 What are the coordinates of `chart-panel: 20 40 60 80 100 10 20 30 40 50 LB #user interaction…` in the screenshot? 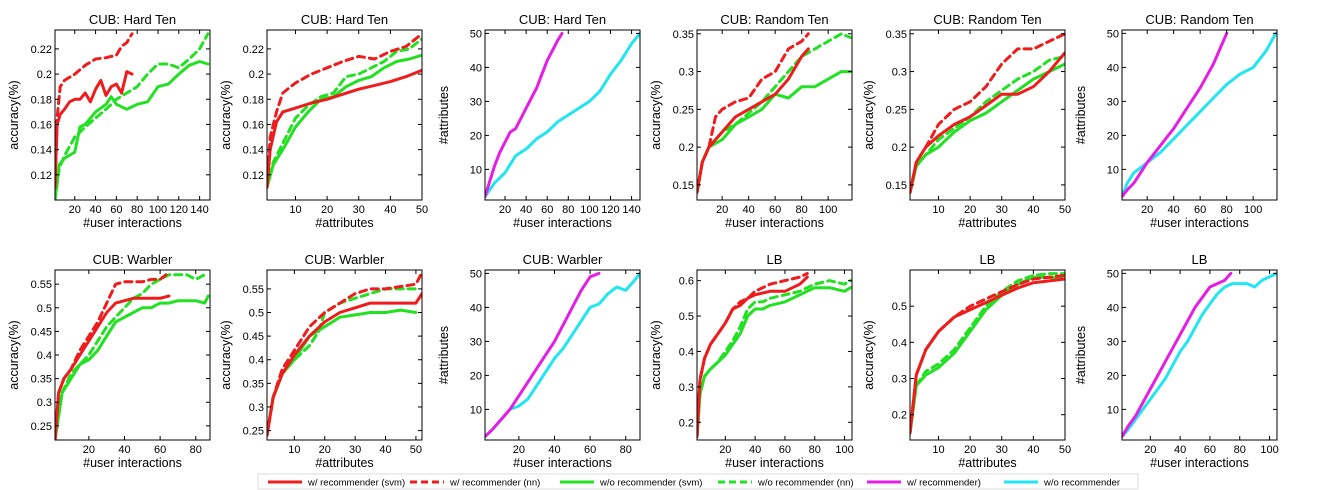 It's located at (1176, 361).